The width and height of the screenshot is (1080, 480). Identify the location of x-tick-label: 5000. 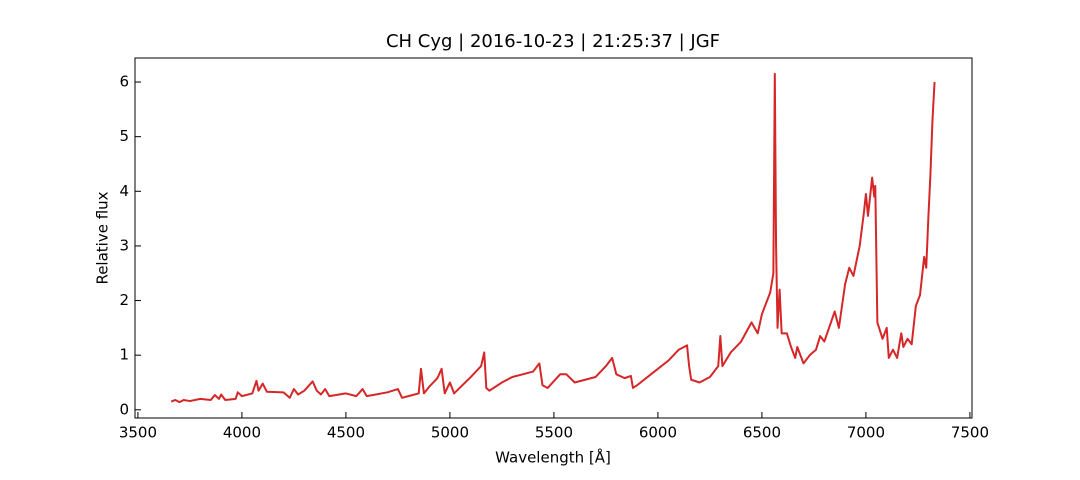
(450, 433).